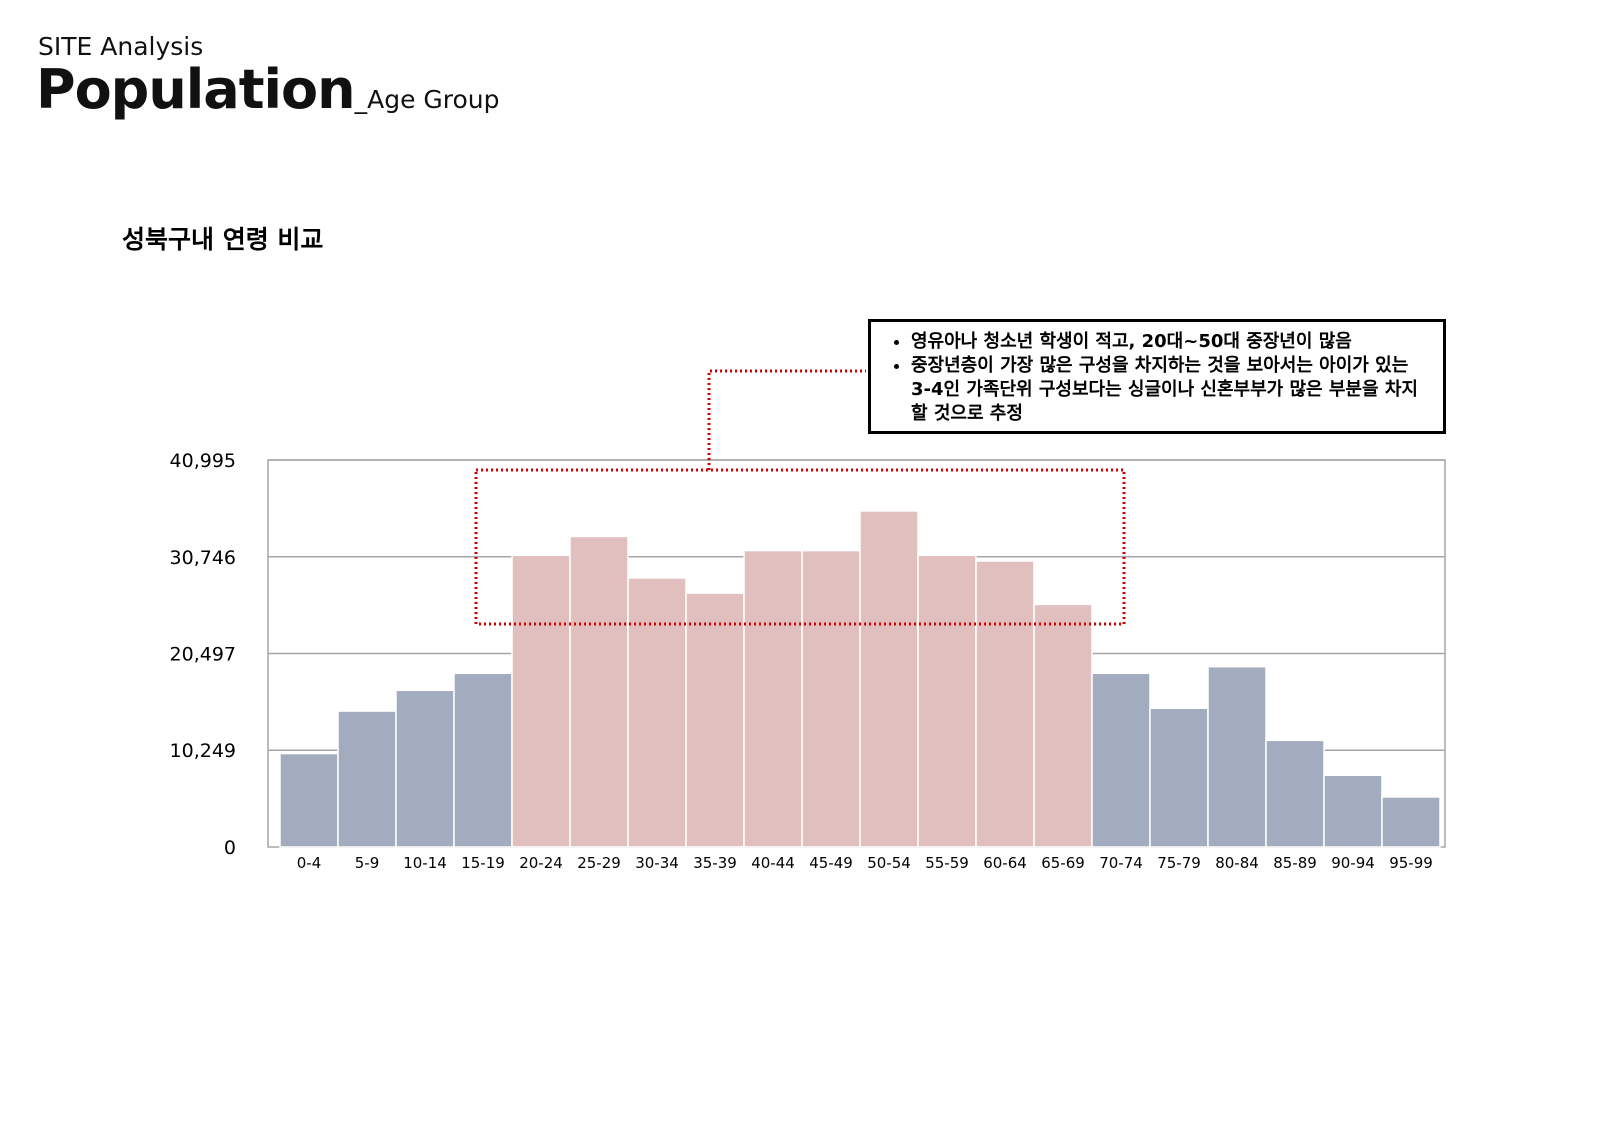  What do you see at coordinates (427, 99) in the screenshot?
I see `page-title-suffix: _Age Group` at bounding box center [427, 99].